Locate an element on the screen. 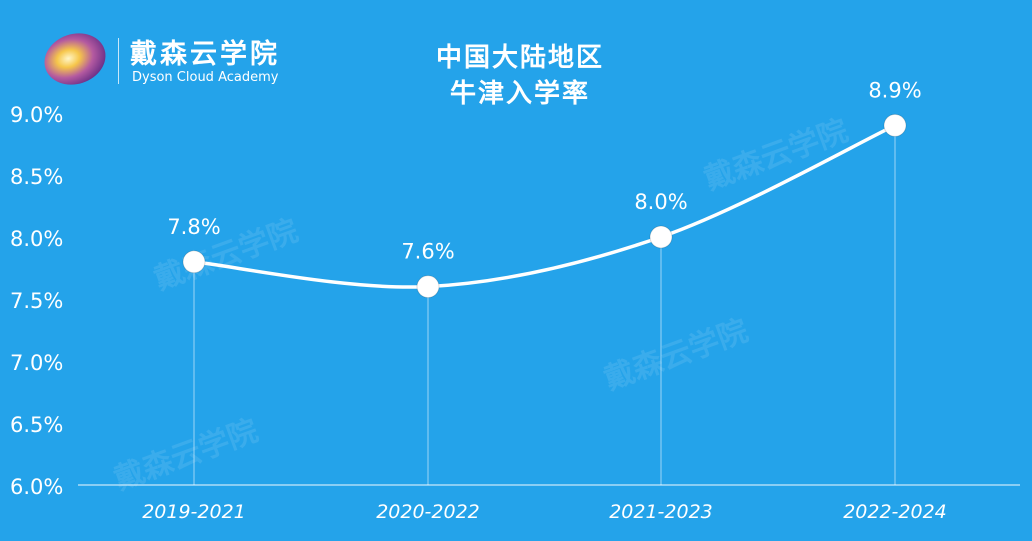 The width and height of the screenshot is (1032, 541). x-tick-label: 2020-2022 is located at coordinates (428, 512).